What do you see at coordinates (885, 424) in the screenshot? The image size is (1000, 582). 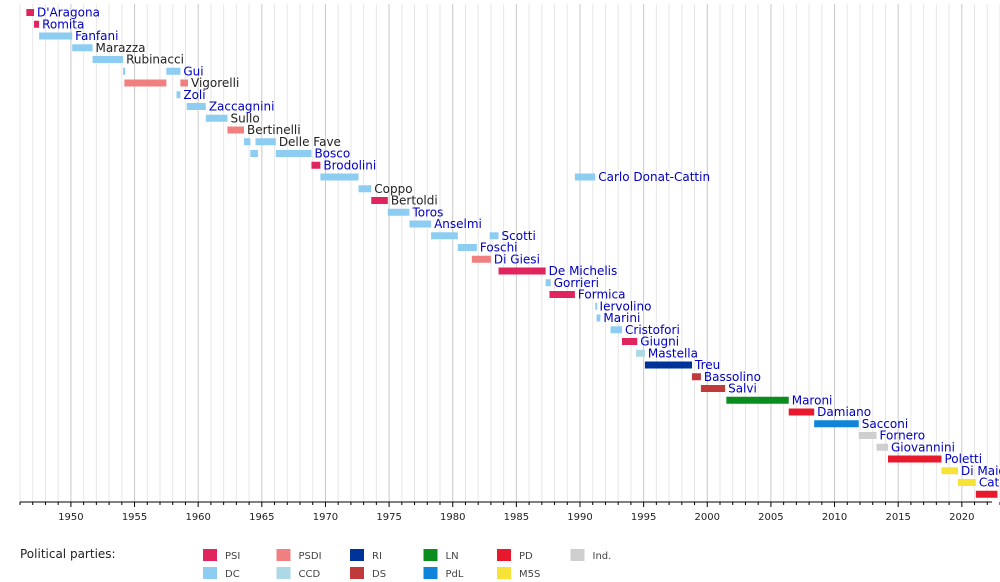 I see `minister-name: Sacconi` at bounding box center [885, 424].